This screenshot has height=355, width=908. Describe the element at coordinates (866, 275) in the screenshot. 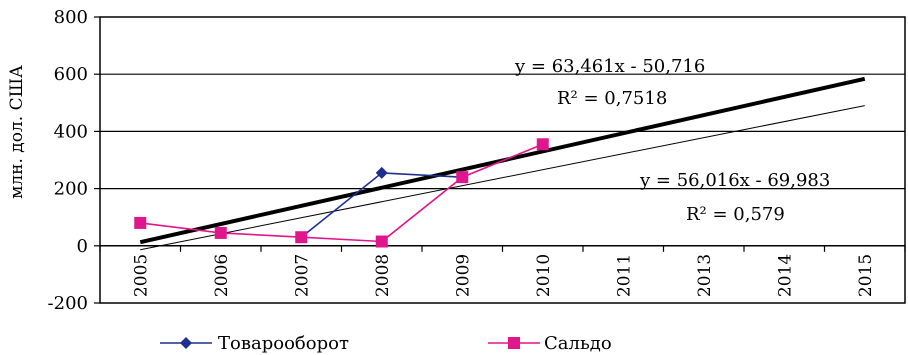

I see `x-tick-label-9: 2015` at that location.